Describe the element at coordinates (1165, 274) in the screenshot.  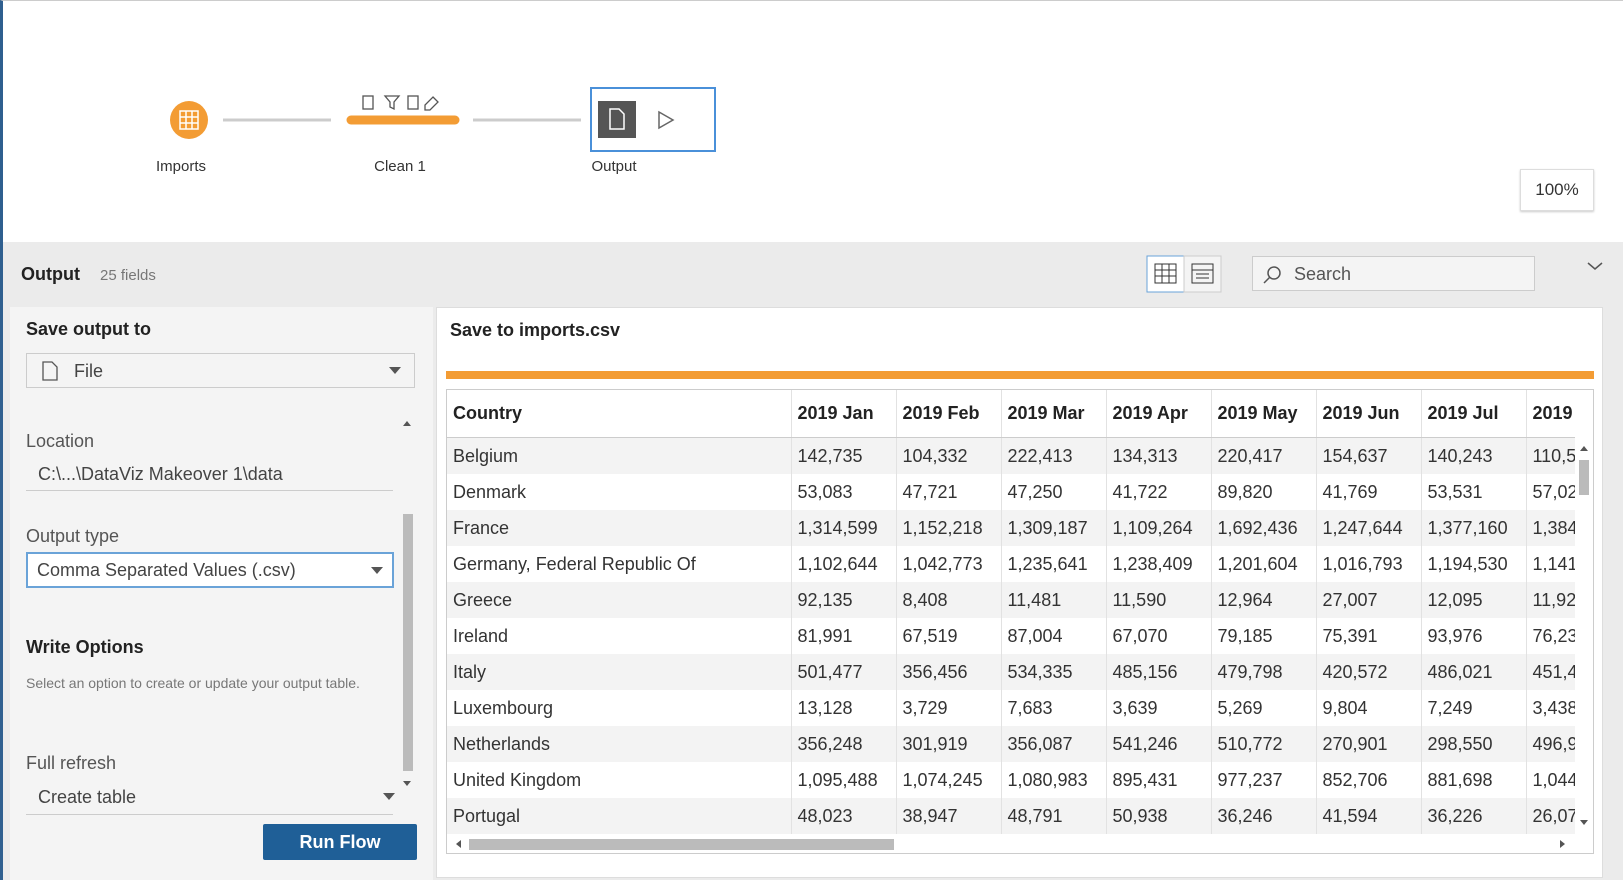
I see `grid-view` at that location.